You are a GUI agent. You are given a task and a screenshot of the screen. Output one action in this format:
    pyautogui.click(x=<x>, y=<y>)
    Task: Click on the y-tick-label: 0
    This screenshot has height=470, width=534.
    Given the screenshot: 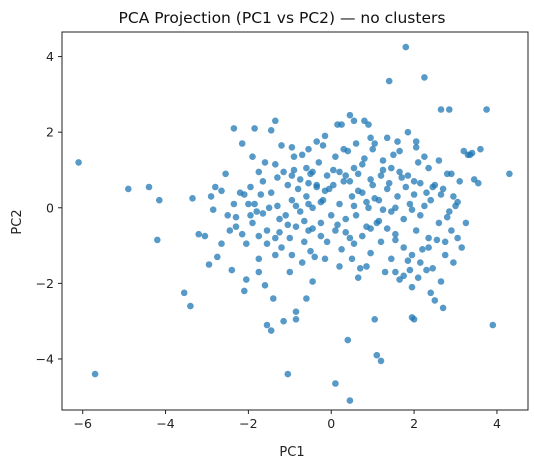 What is the action you would take?
    pyautogui.click(x=50, y=207)
    